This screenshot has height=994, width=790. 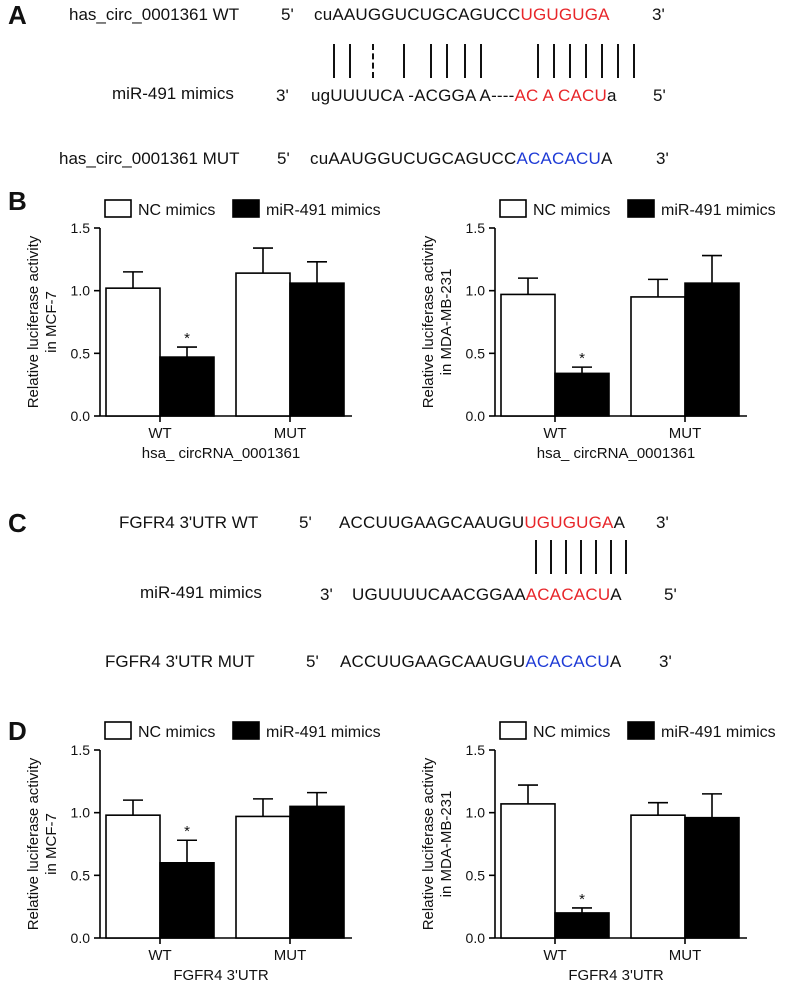 I want to click on fgfr4-wt-seq-site: UGUGUGA, so click(x=569, y=522).